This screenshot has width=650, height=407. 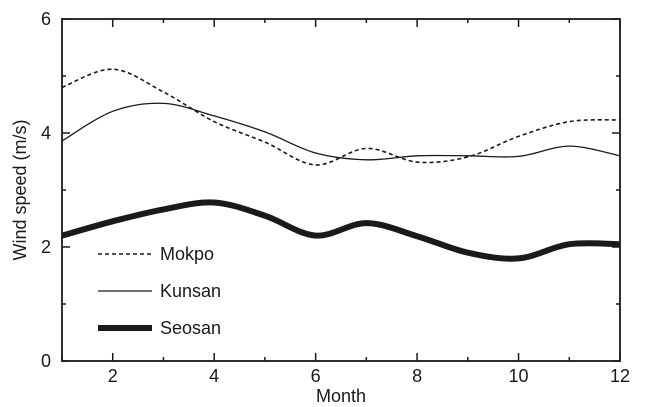 What do you see at coordinates (341, 131) in the screenshot?
I see `series-line-kunsan` at bounding box center [341, 131].